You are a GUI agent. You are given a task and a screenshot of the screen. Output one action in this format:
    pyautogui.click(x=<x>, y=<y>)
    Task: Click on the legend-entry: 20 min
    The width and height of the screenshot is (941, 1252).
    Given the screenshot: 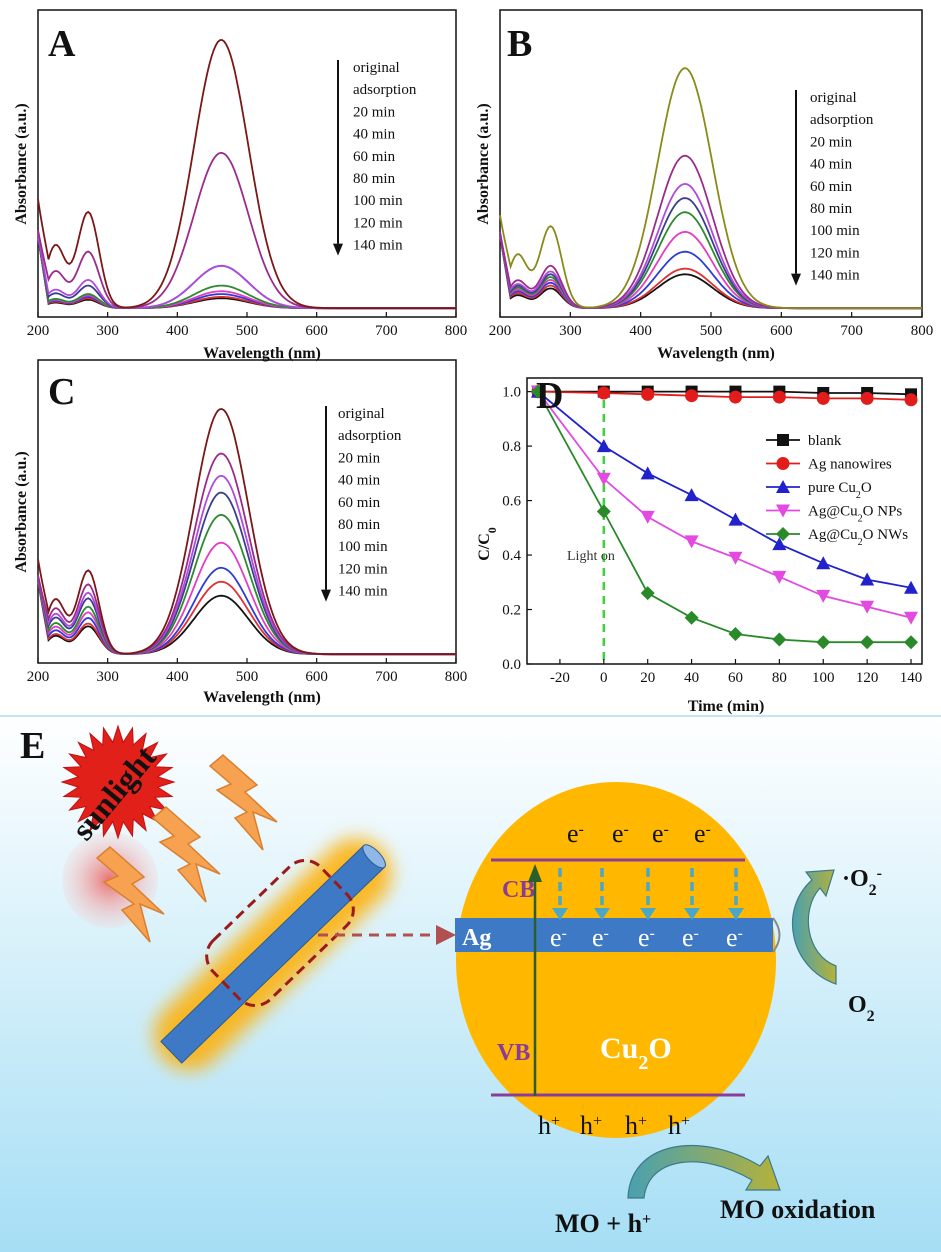 What is the action you would take?
    pyautogui.click(x=831, y=142)
    